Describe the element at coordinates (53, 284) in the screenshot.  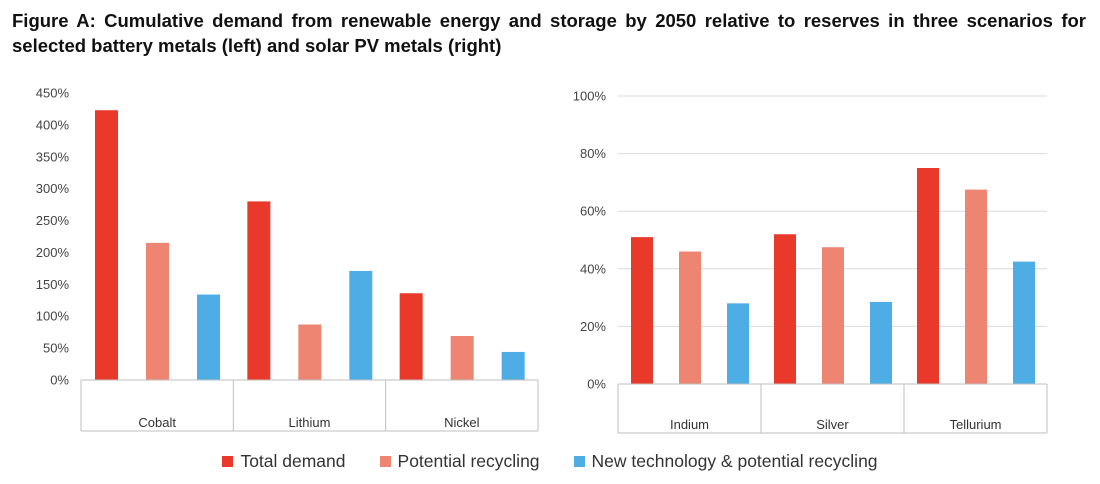
I see `y-tick-label: 150%` at that location.